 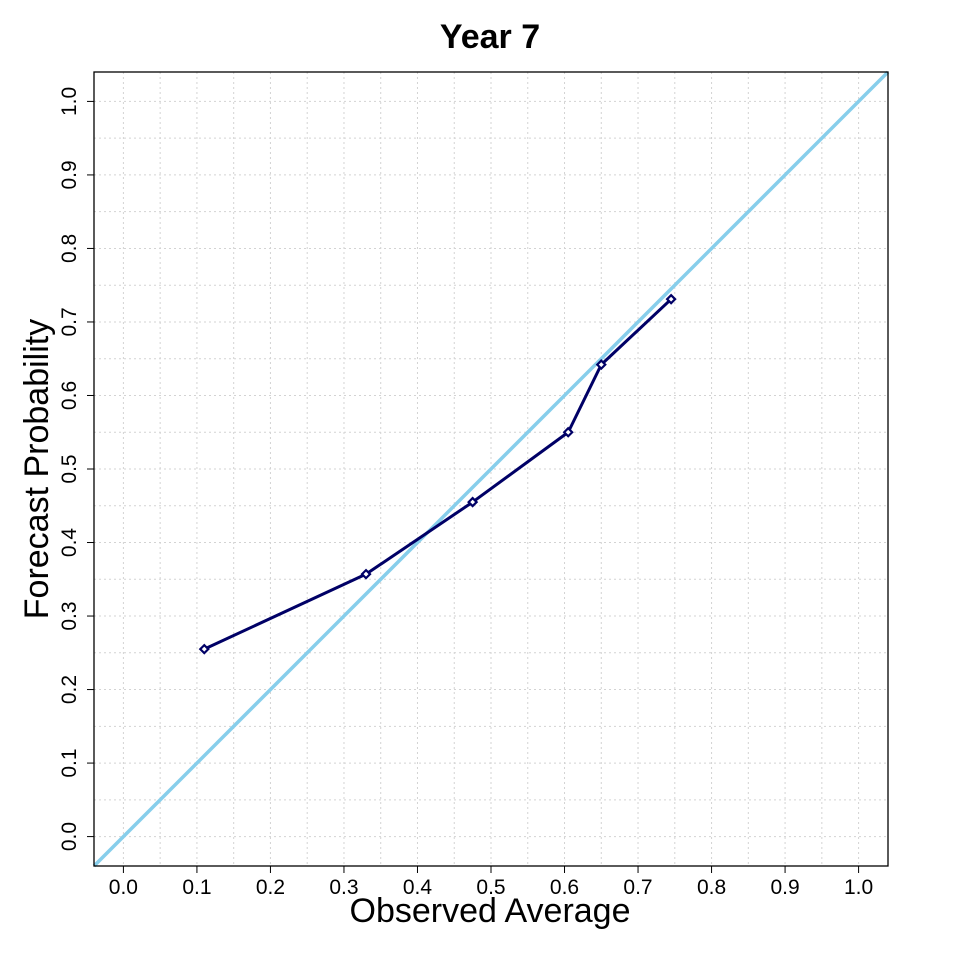 What do you see at coordinates (858, 887) in the screenshot?
I see `x-tick-label: 1.0` at bounding box center [858, 887].